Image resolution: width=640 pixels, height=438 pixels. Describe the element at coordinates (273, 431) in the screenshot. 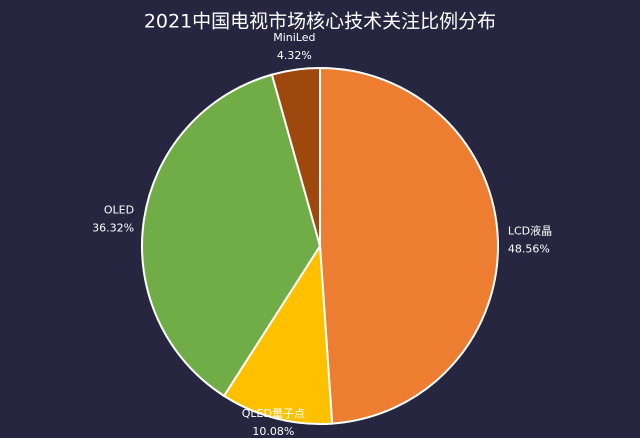

I see `slice-value-label: 10.08%` at that location.